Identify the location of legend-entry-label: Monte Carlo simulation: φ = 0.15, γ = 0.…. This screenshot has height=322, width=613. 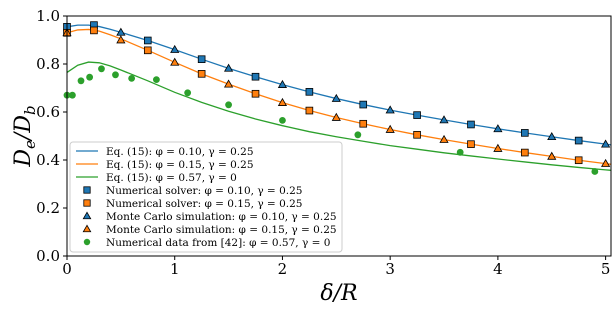
(221, 230).